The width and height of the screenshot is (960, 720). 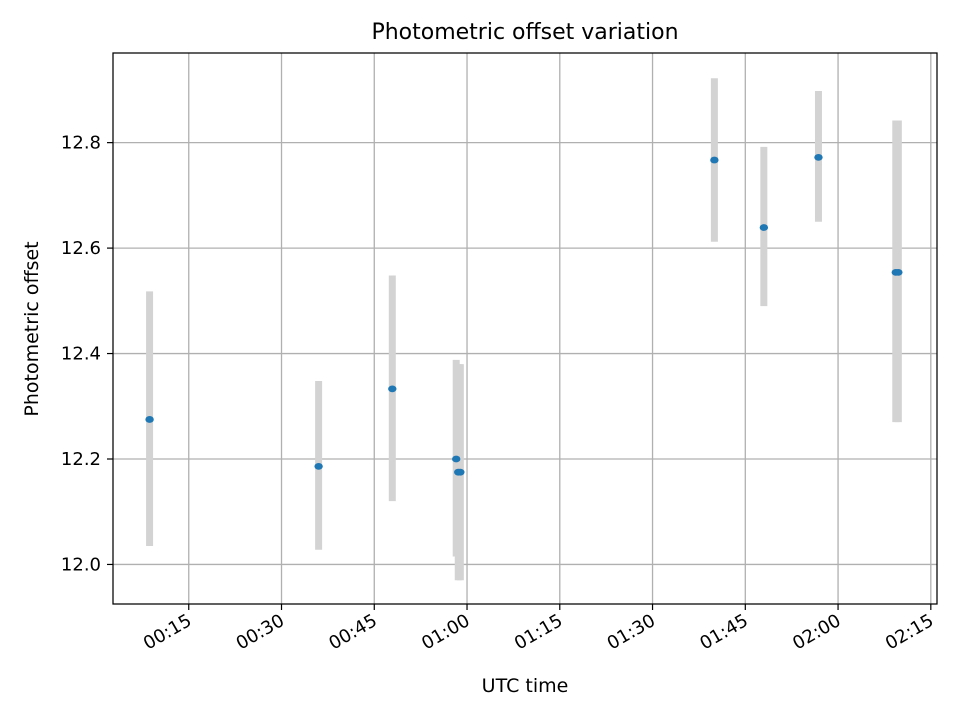 I want to click on y-tick-label: 12.4, so click(x=81, y=354).